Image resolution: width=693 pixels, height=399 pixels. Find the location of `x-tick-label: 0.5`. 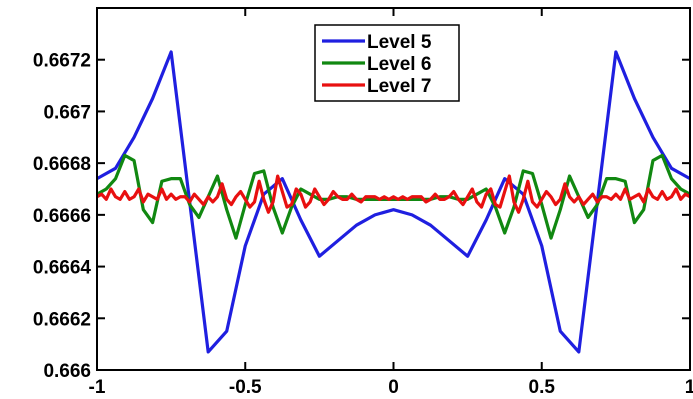

x-tick-label: 0.5 is located at coordinates (542, 387).